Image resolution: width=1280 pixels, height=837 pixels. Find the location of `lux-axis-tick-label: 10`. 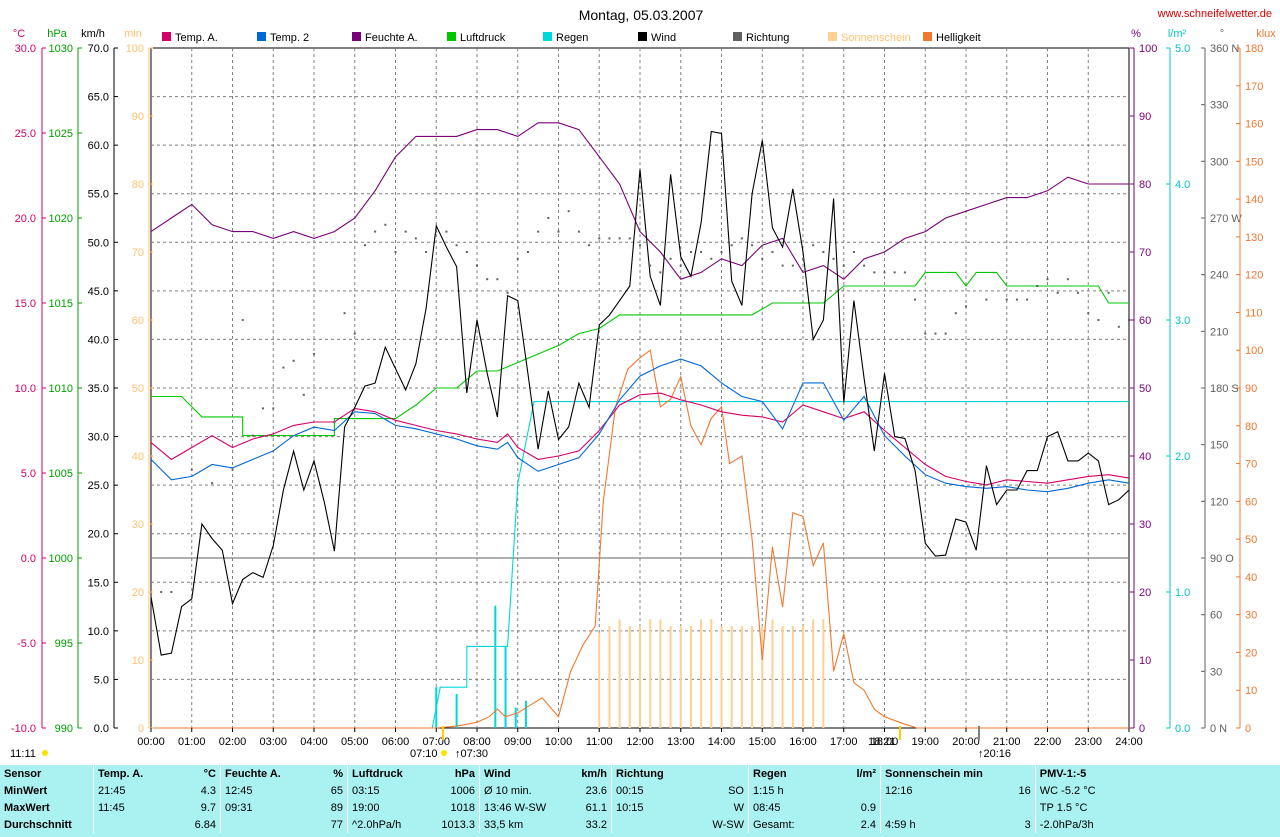

lux-axis-tick-label: 10 is located at coordinates (1251, 691).